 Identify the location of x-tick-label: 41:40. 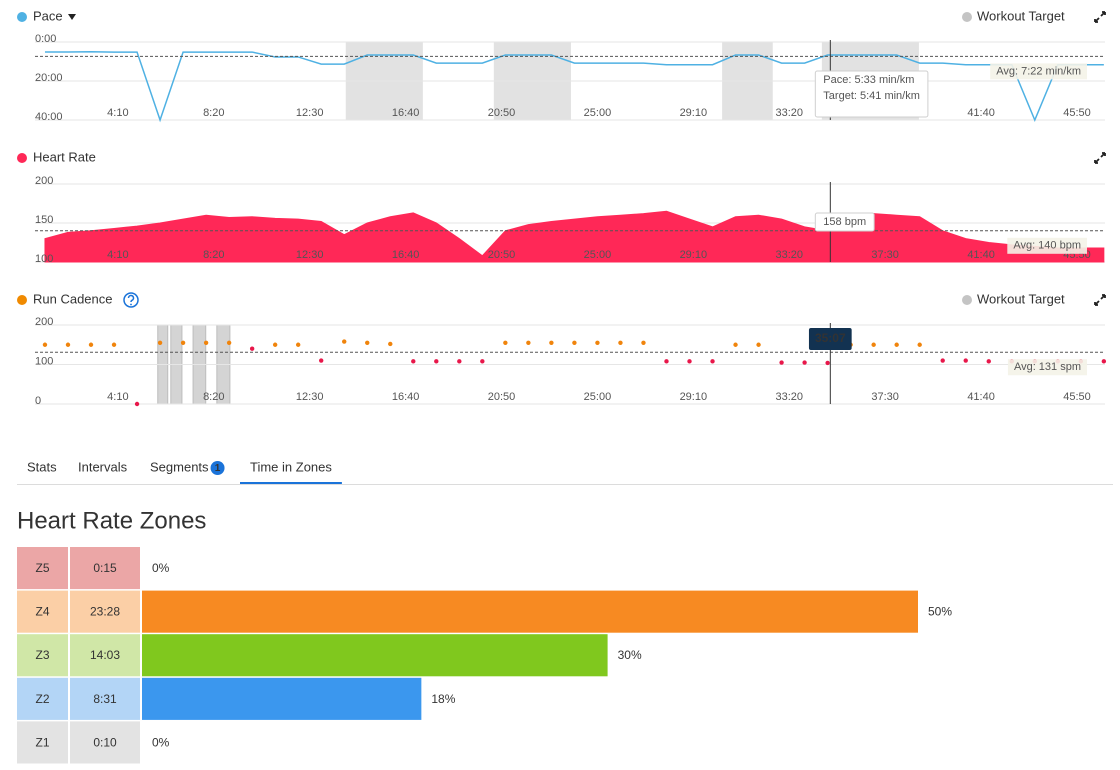
(981, 397).